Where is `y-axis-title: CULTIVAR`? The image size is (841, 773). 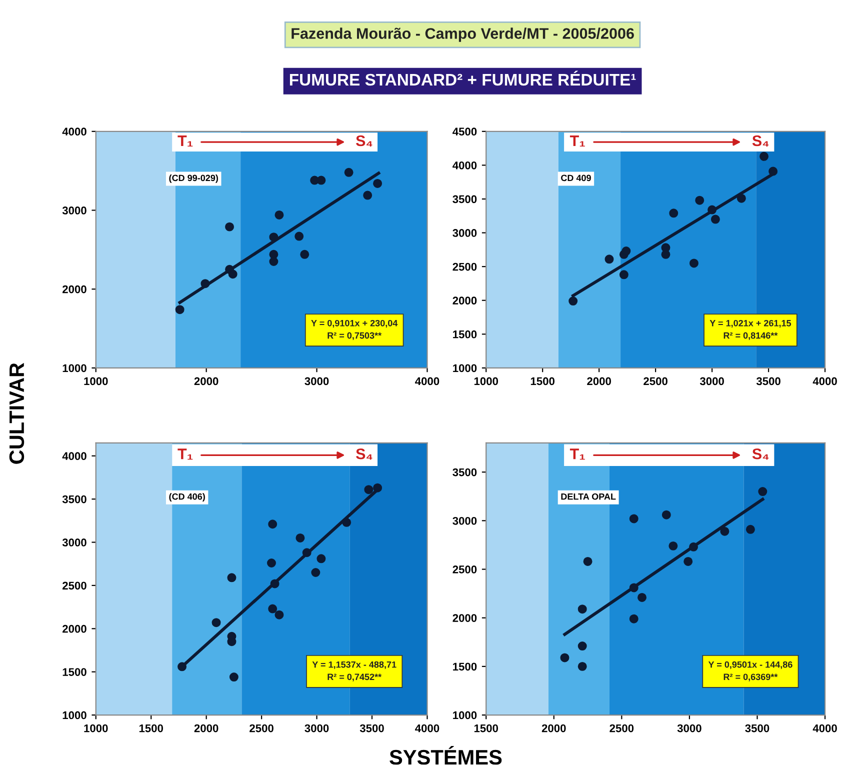
y-axis-title: CULTIVAR is located at coordinates (16, 413).